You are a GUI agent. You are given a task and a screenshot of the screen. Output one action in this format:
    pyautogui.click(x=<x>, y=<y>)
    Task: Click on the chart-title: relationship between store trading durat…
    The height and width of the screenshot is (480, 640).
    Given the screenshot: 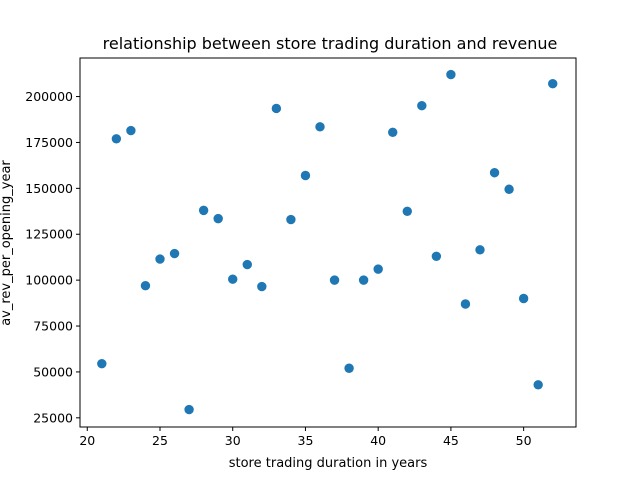 What is the action you would take?
    pyautogui.click(x=330, y=43)
    